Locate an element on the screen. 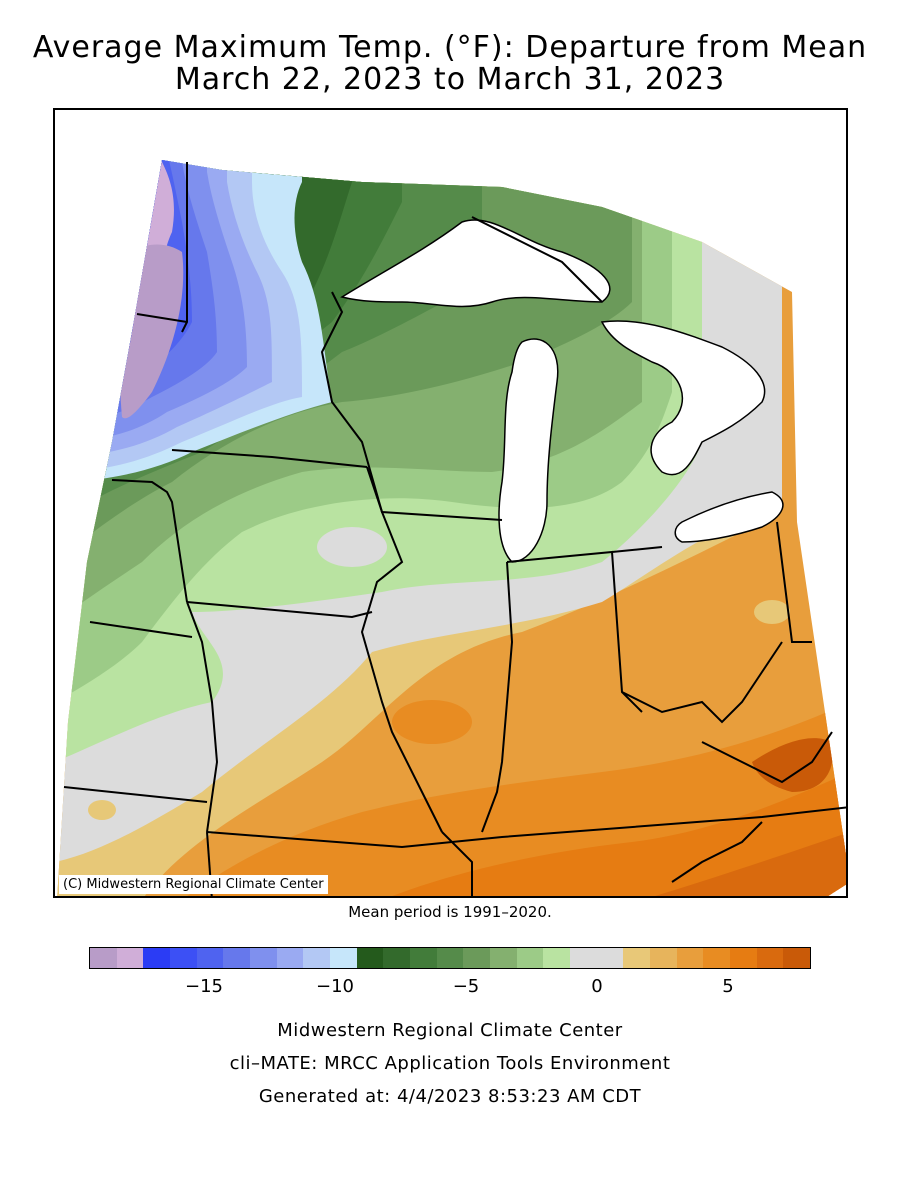  legend-tick-label: 0 is located at coordinates (597, 986).